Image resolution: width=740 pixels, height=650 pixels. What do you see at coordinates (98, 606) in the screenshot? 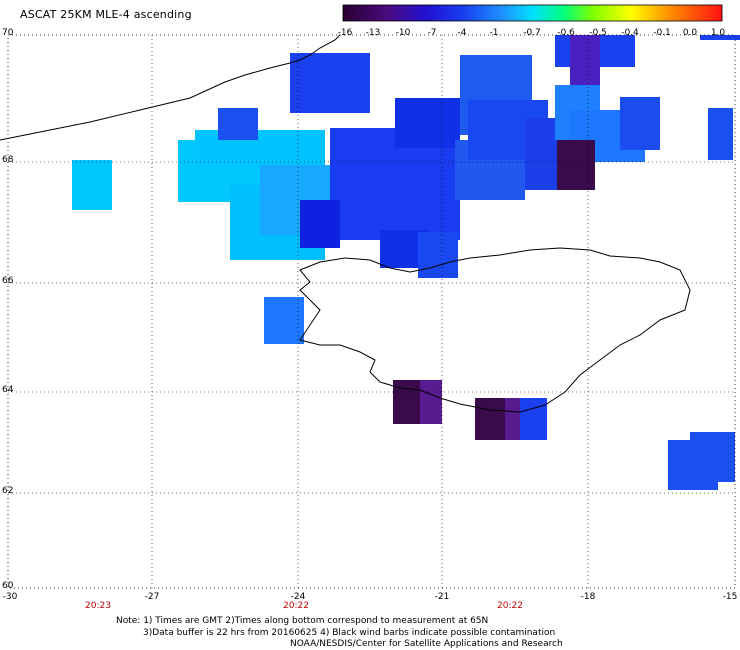
I see `time-label: 20:23` at bounding box center [98, 606].